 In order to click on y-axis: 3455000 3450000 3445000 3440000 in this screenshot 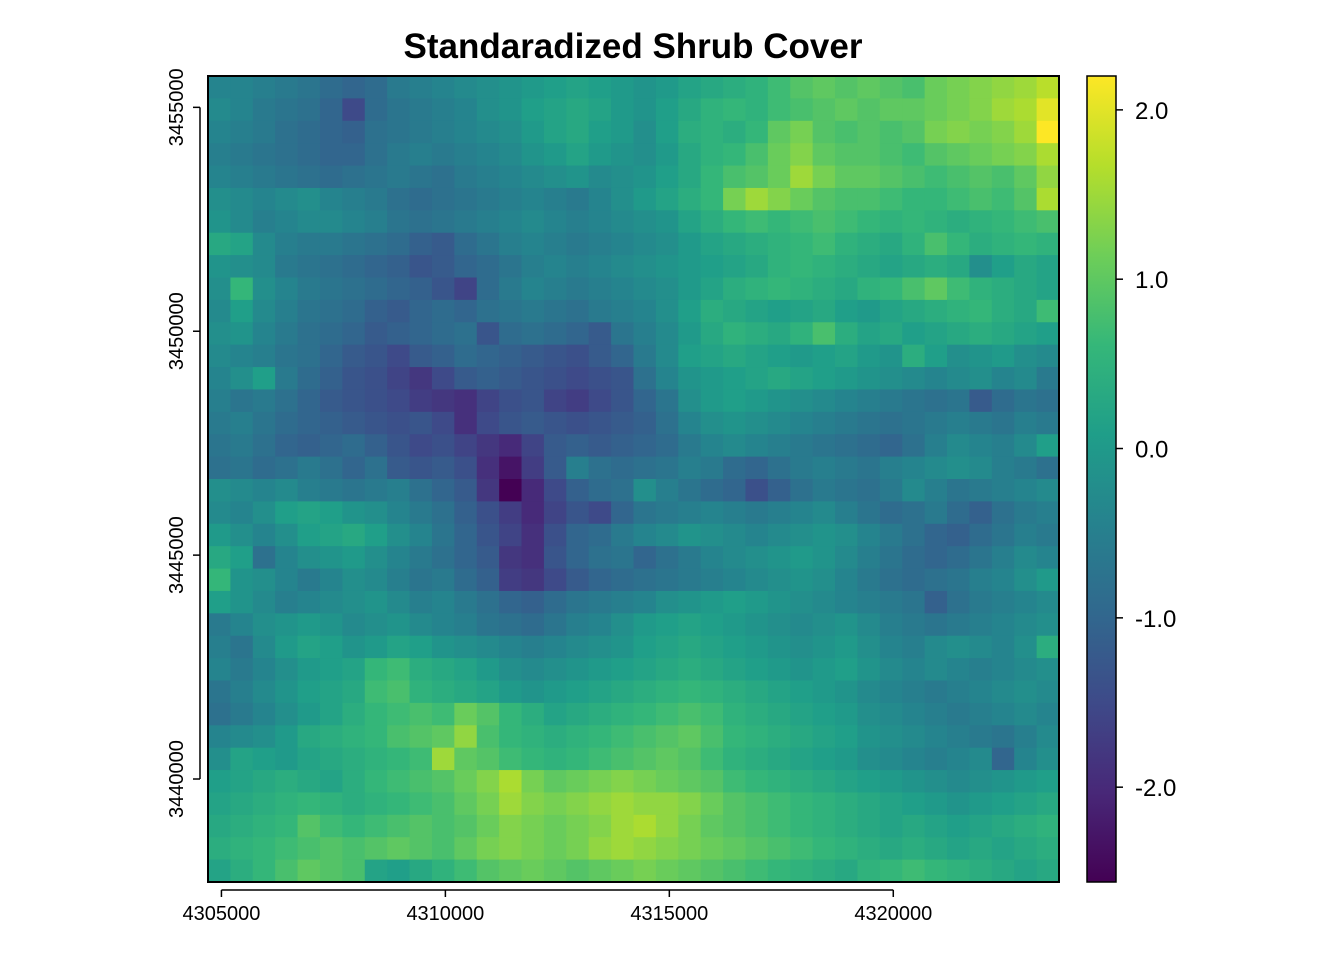, I will do `click(183, 443)`.